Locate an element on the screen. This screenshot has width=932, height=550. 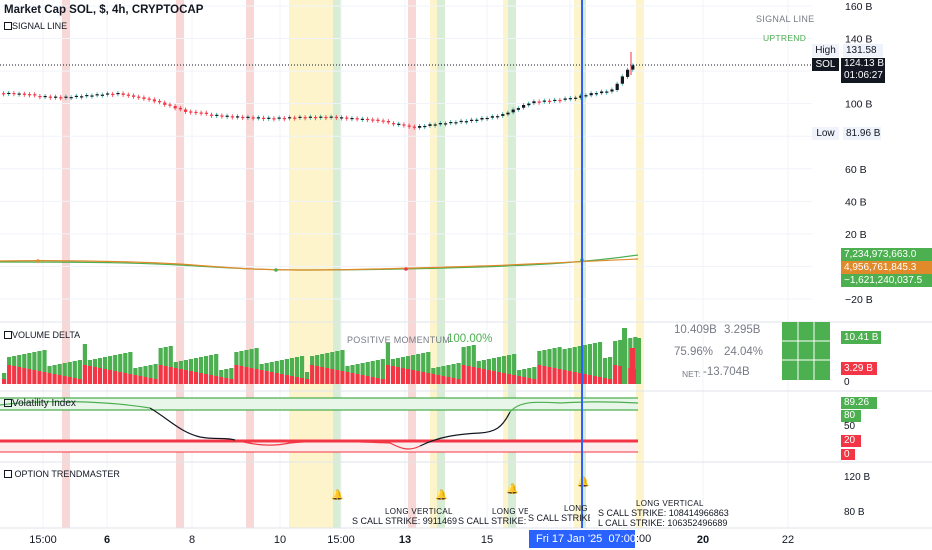
current-price-value: 124.13 B is located at coordinates (864, 63).